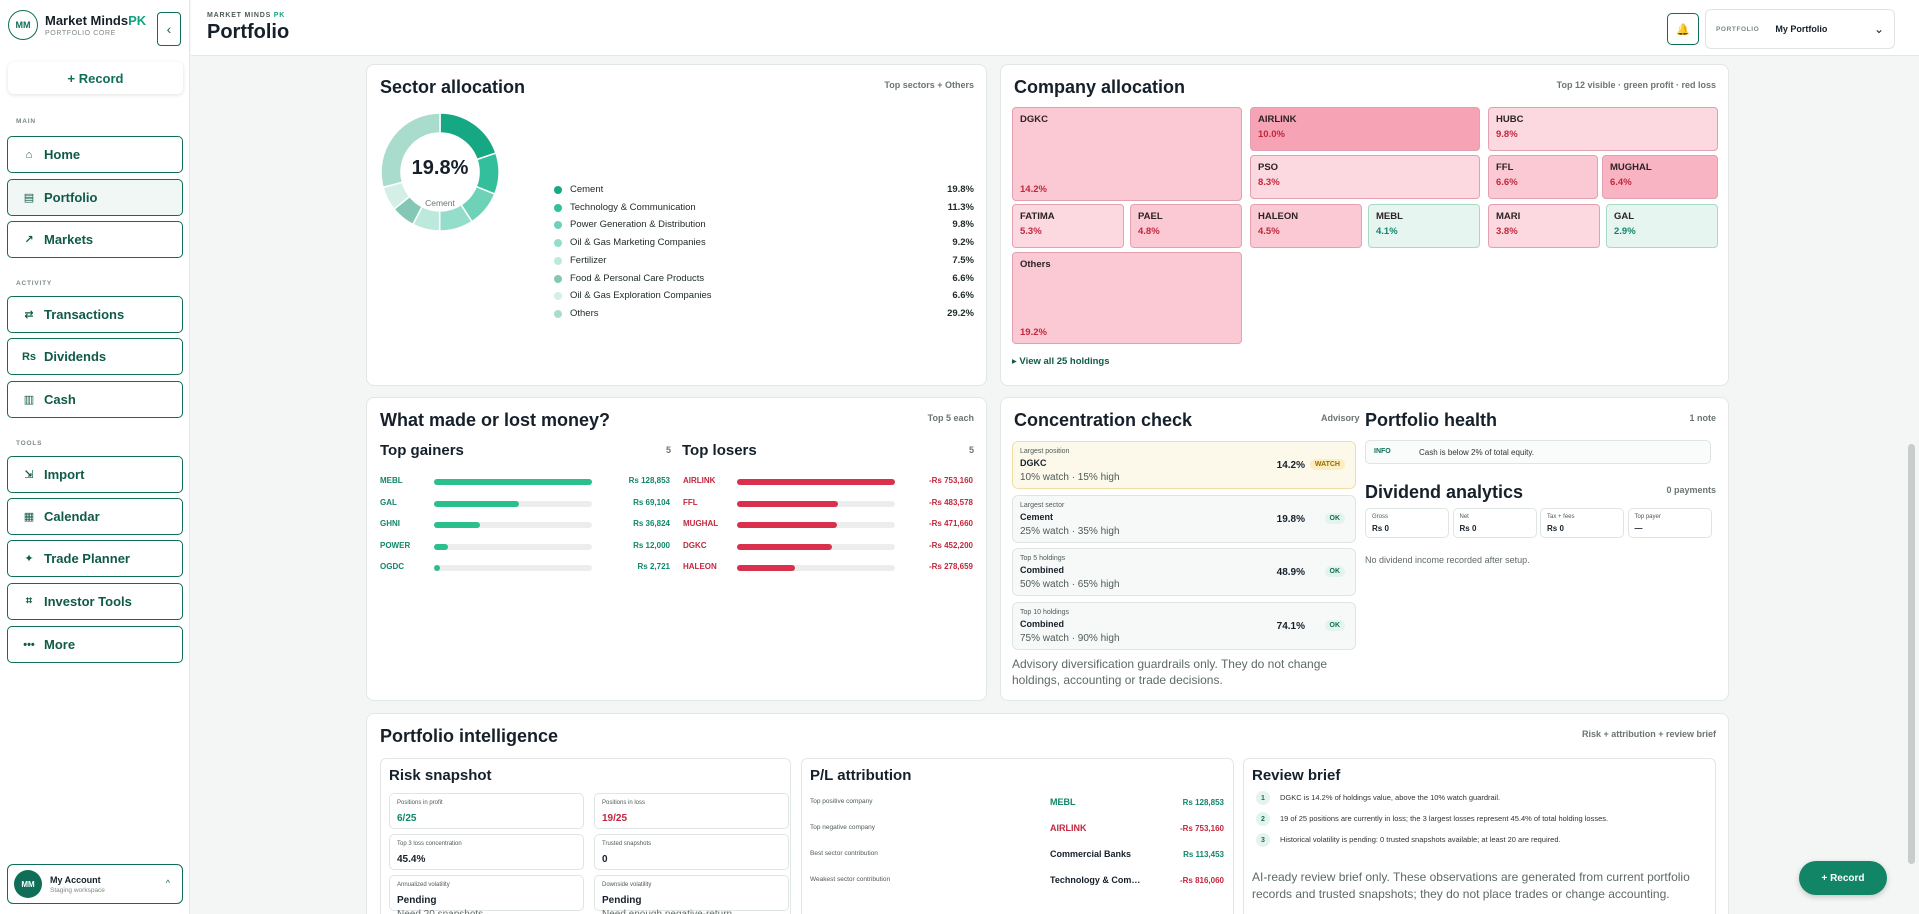  Describe the element at coordinates (246, 15) in the screenshot. I see `page-eyebrow: MARKET MINDS PK` at that location.